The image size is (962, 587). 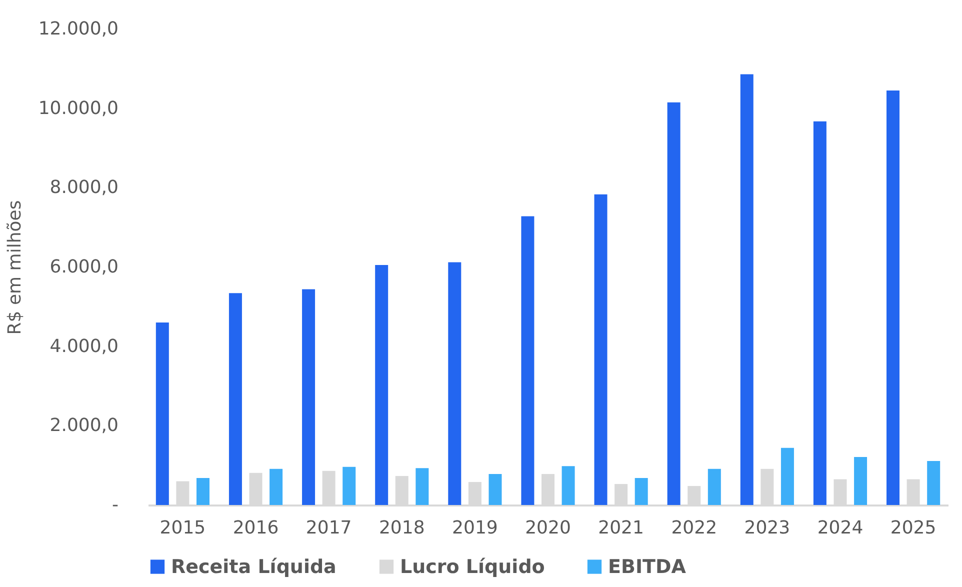 What do you see at coordinates (84, 267) in the screenshot?
I see `y-tick-label: 6.000,0` at bounding box center [84, 267].